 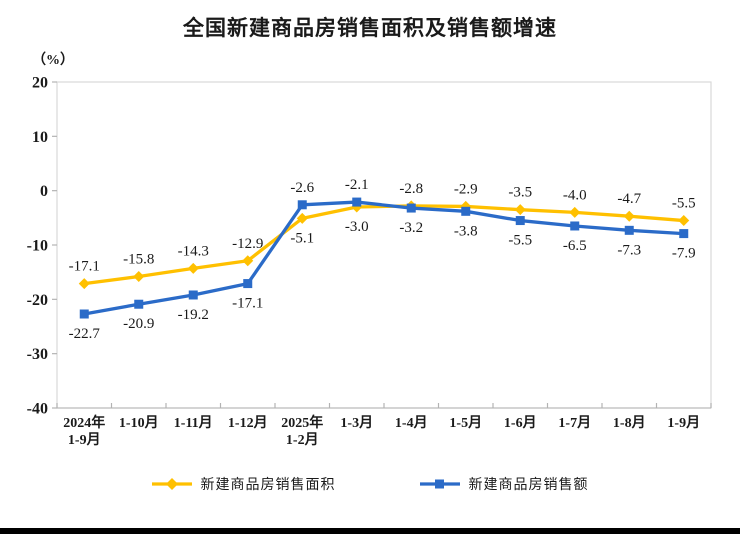 I want to click on x-axis-category-label: 1-10月, so click(x=139, y=423).